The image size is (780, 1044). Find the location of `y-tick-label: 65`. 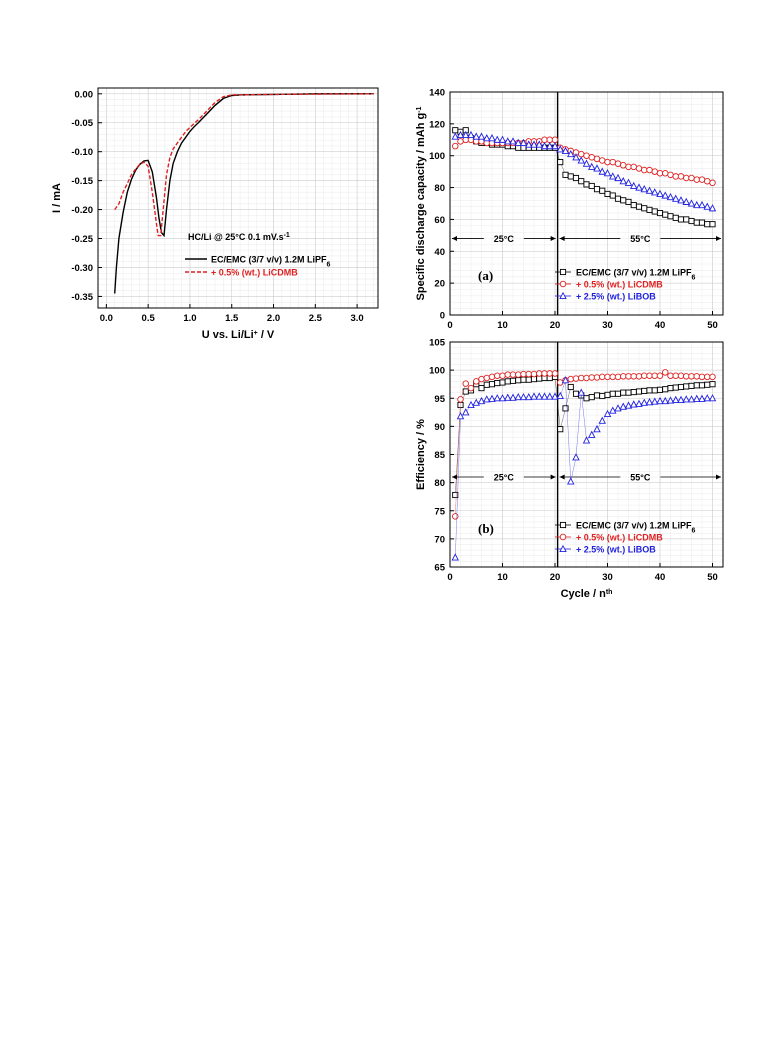

y-tick-label: 65 is located at coordinates (439, 568).